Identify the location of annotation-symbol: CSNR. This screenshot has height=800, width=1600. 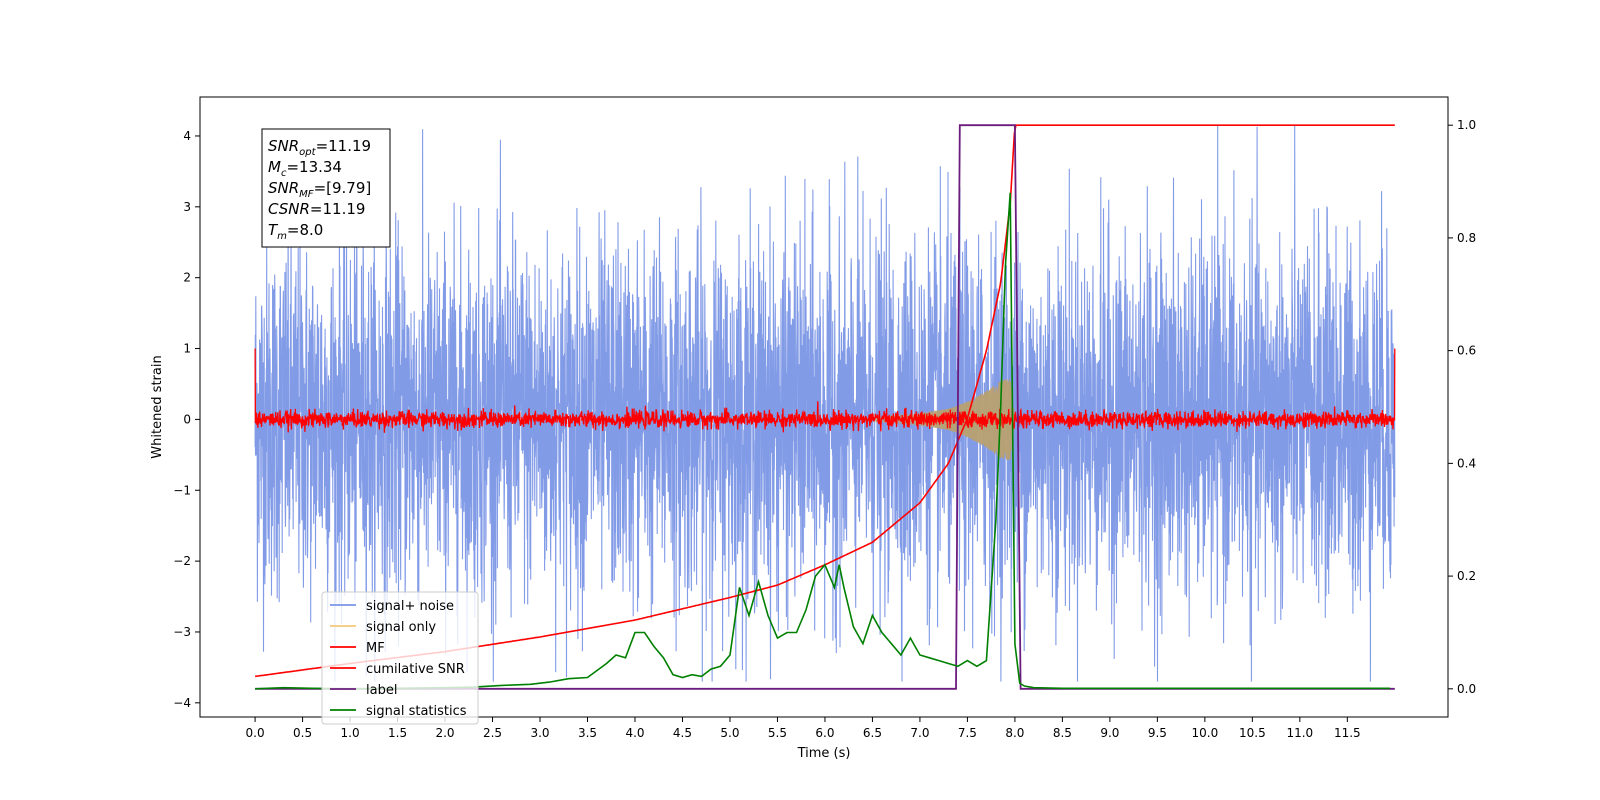
(289, 209).